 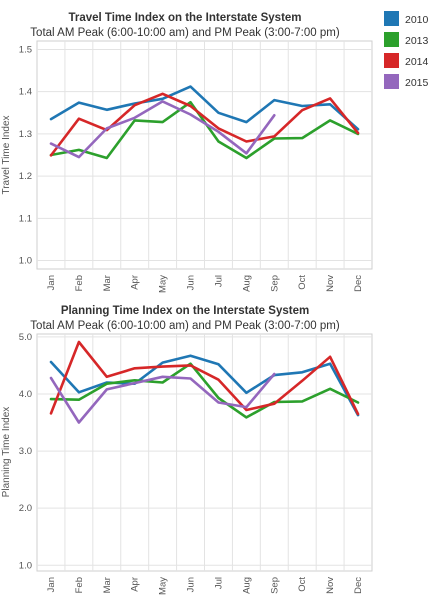 I want to click on legend-swatch-2010, so click(x=391, y=18).